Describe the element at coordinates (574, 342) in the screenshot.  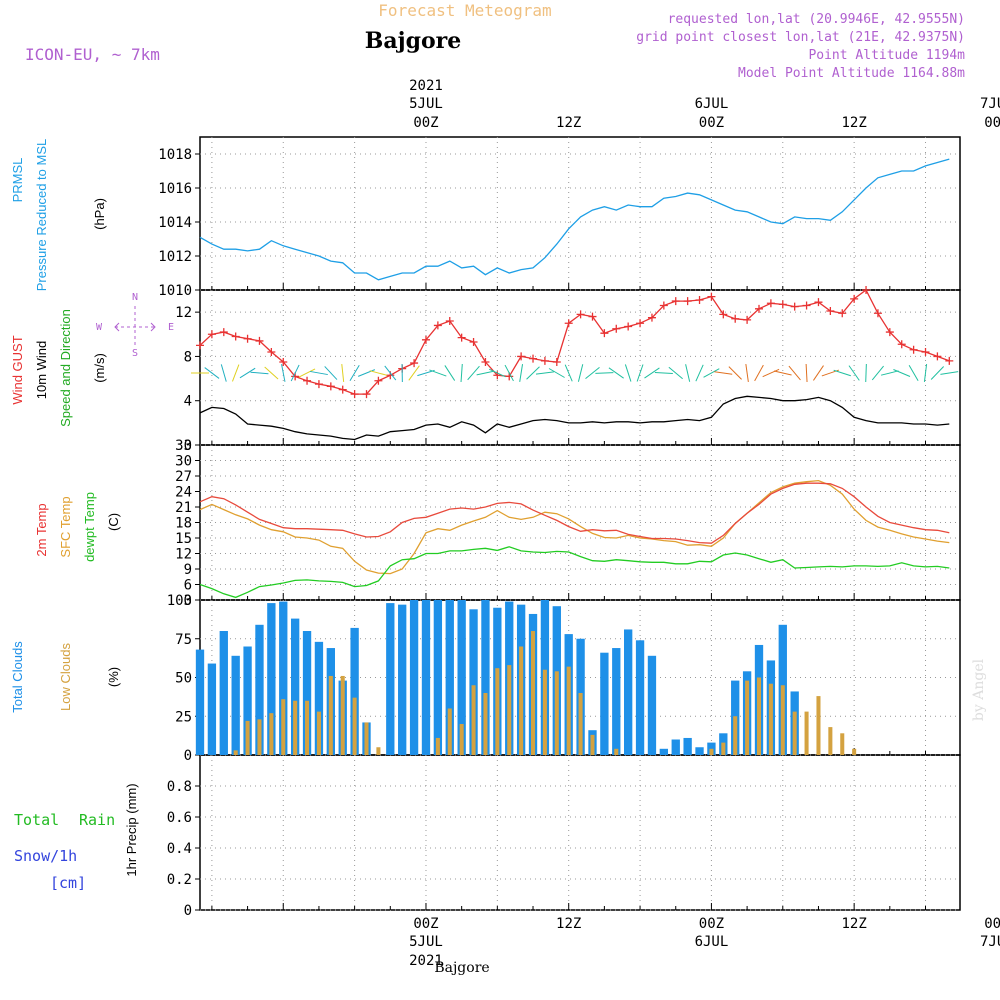
I see `gust-series-line` at that location.